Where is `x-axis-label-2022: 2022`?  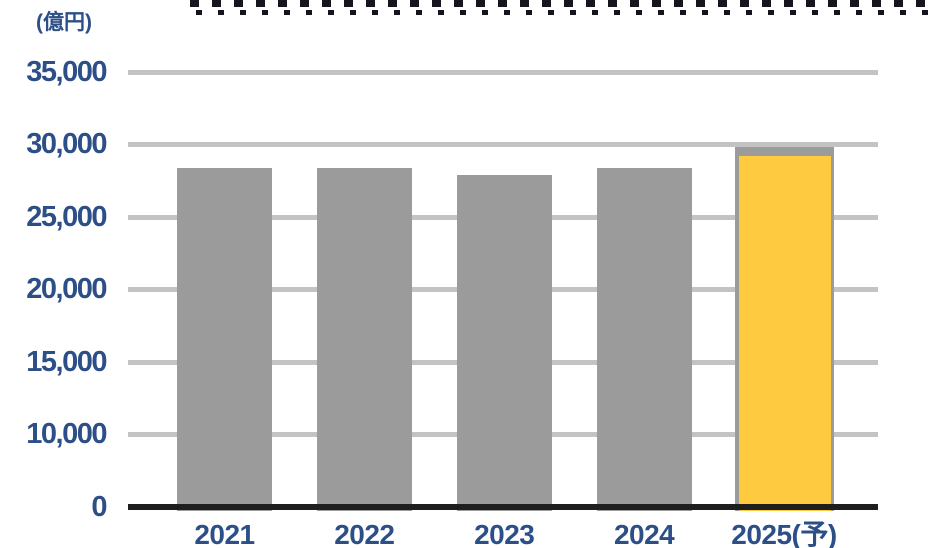
x-axis-label-2022: 2022 is located at coordinates (364, 533).